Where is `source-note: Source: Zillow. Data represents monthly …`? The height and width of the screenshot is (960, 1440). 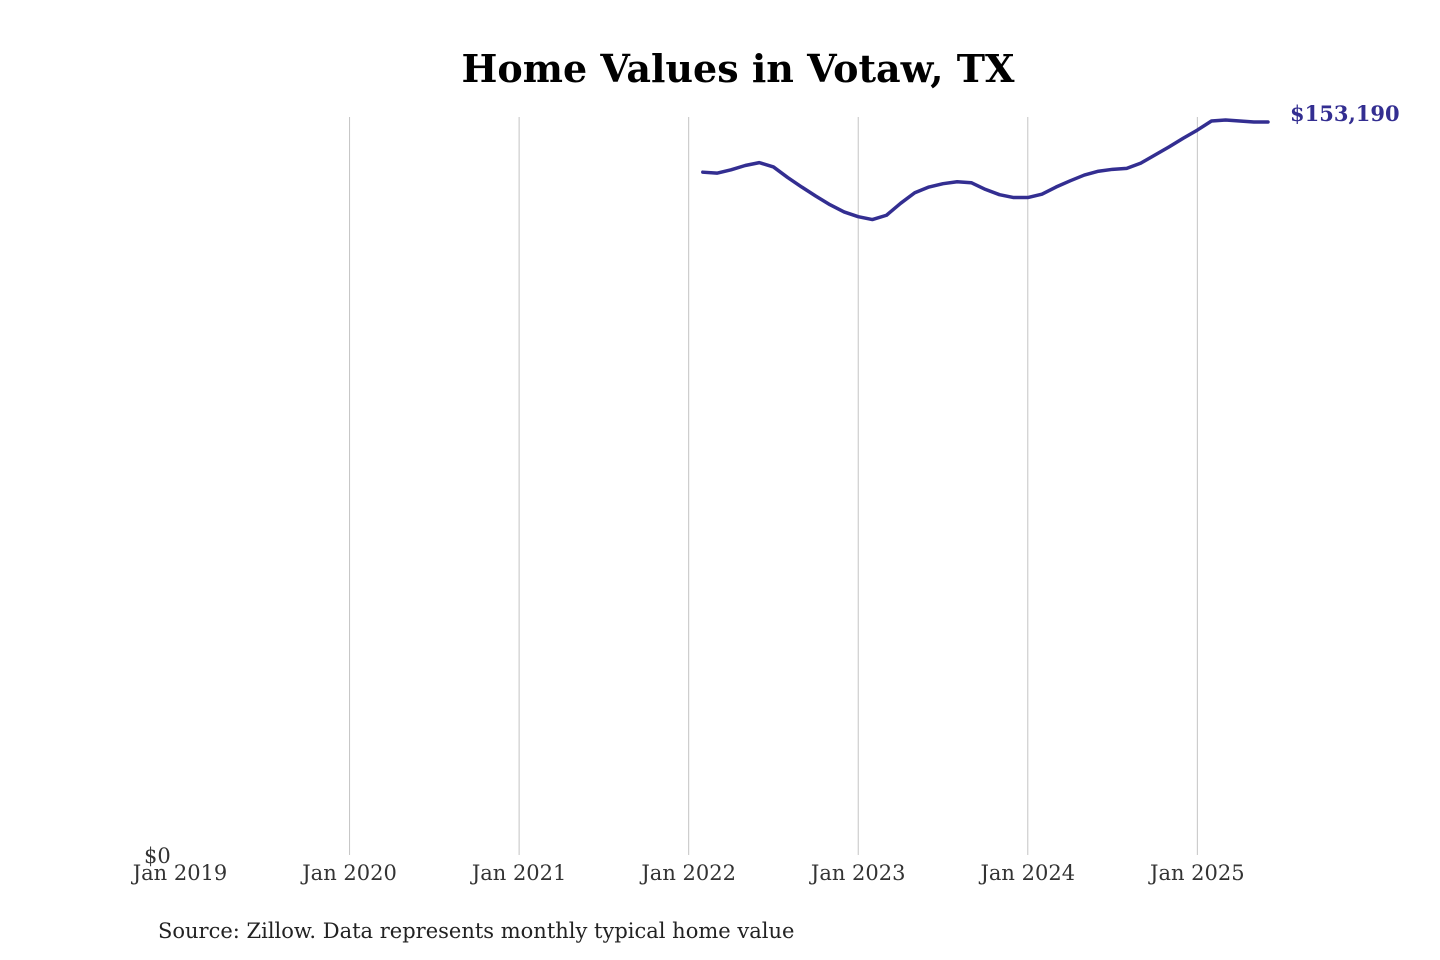
source-note: Source: Zillow. Data represents monthly … is located at coordinates (476, 931).